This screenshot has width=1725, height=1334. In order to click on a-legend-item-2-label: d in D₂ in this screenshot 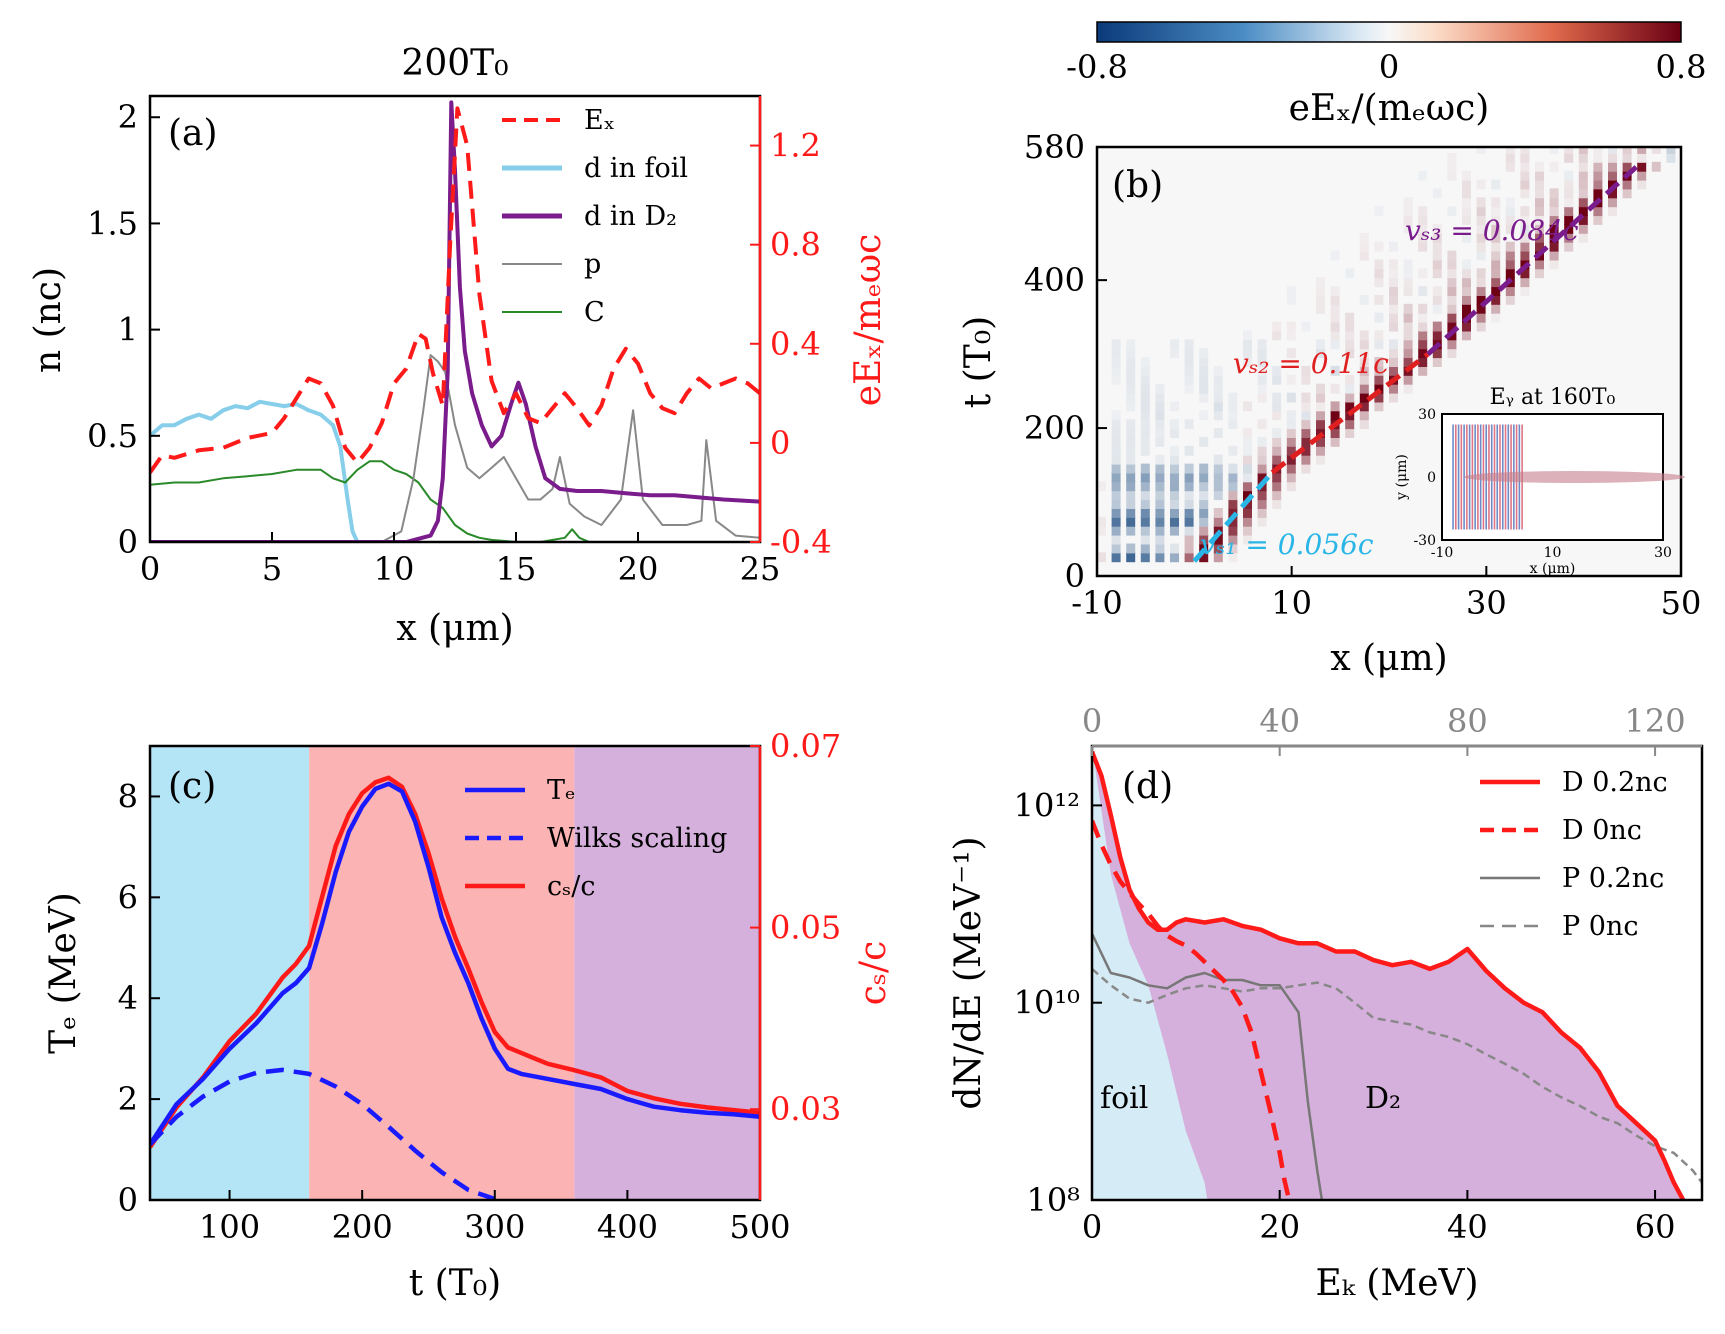, I will do `click(630, 216)`.